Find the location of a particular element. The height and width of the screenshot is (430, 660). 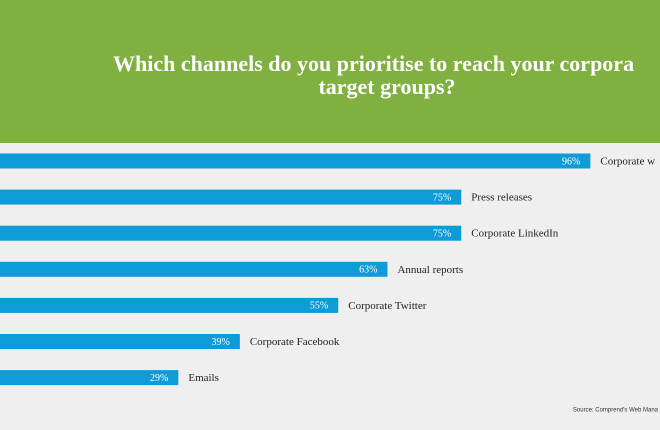

category-label: Corporate Twitter is located at coordinates (387, 306).